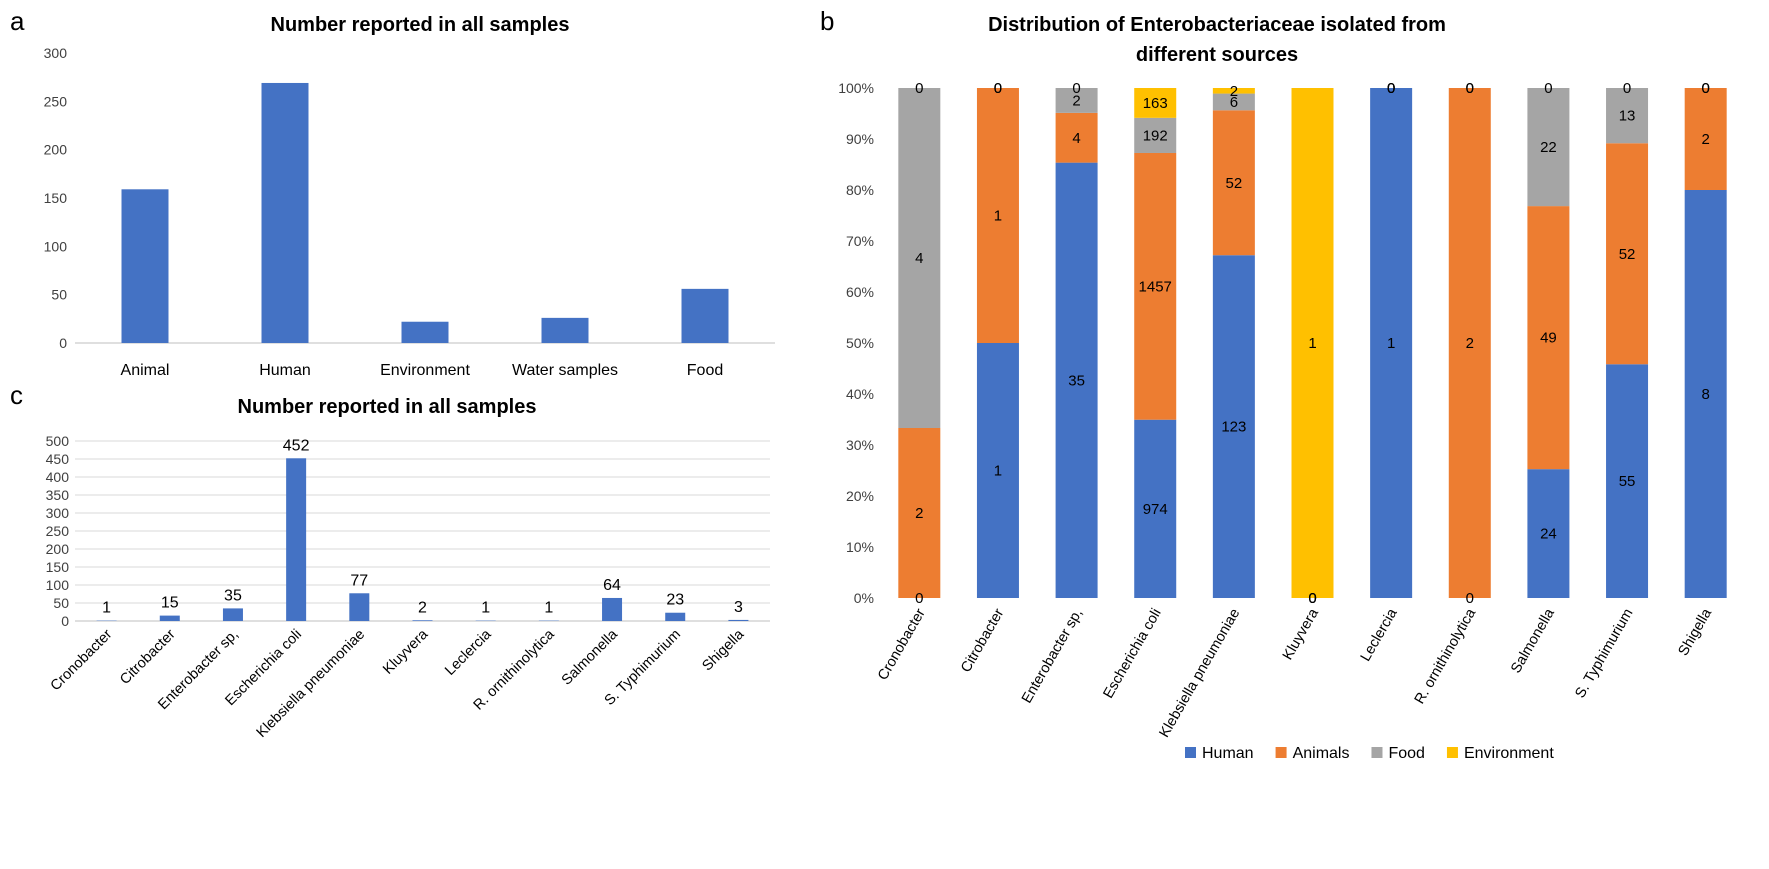 The width and height of the screenshot is (1769, 869). What do you see at coordinates (296, 445) in the screenshot?
I see `chart-c-data-label: 452` at bounding box center [296, 445].